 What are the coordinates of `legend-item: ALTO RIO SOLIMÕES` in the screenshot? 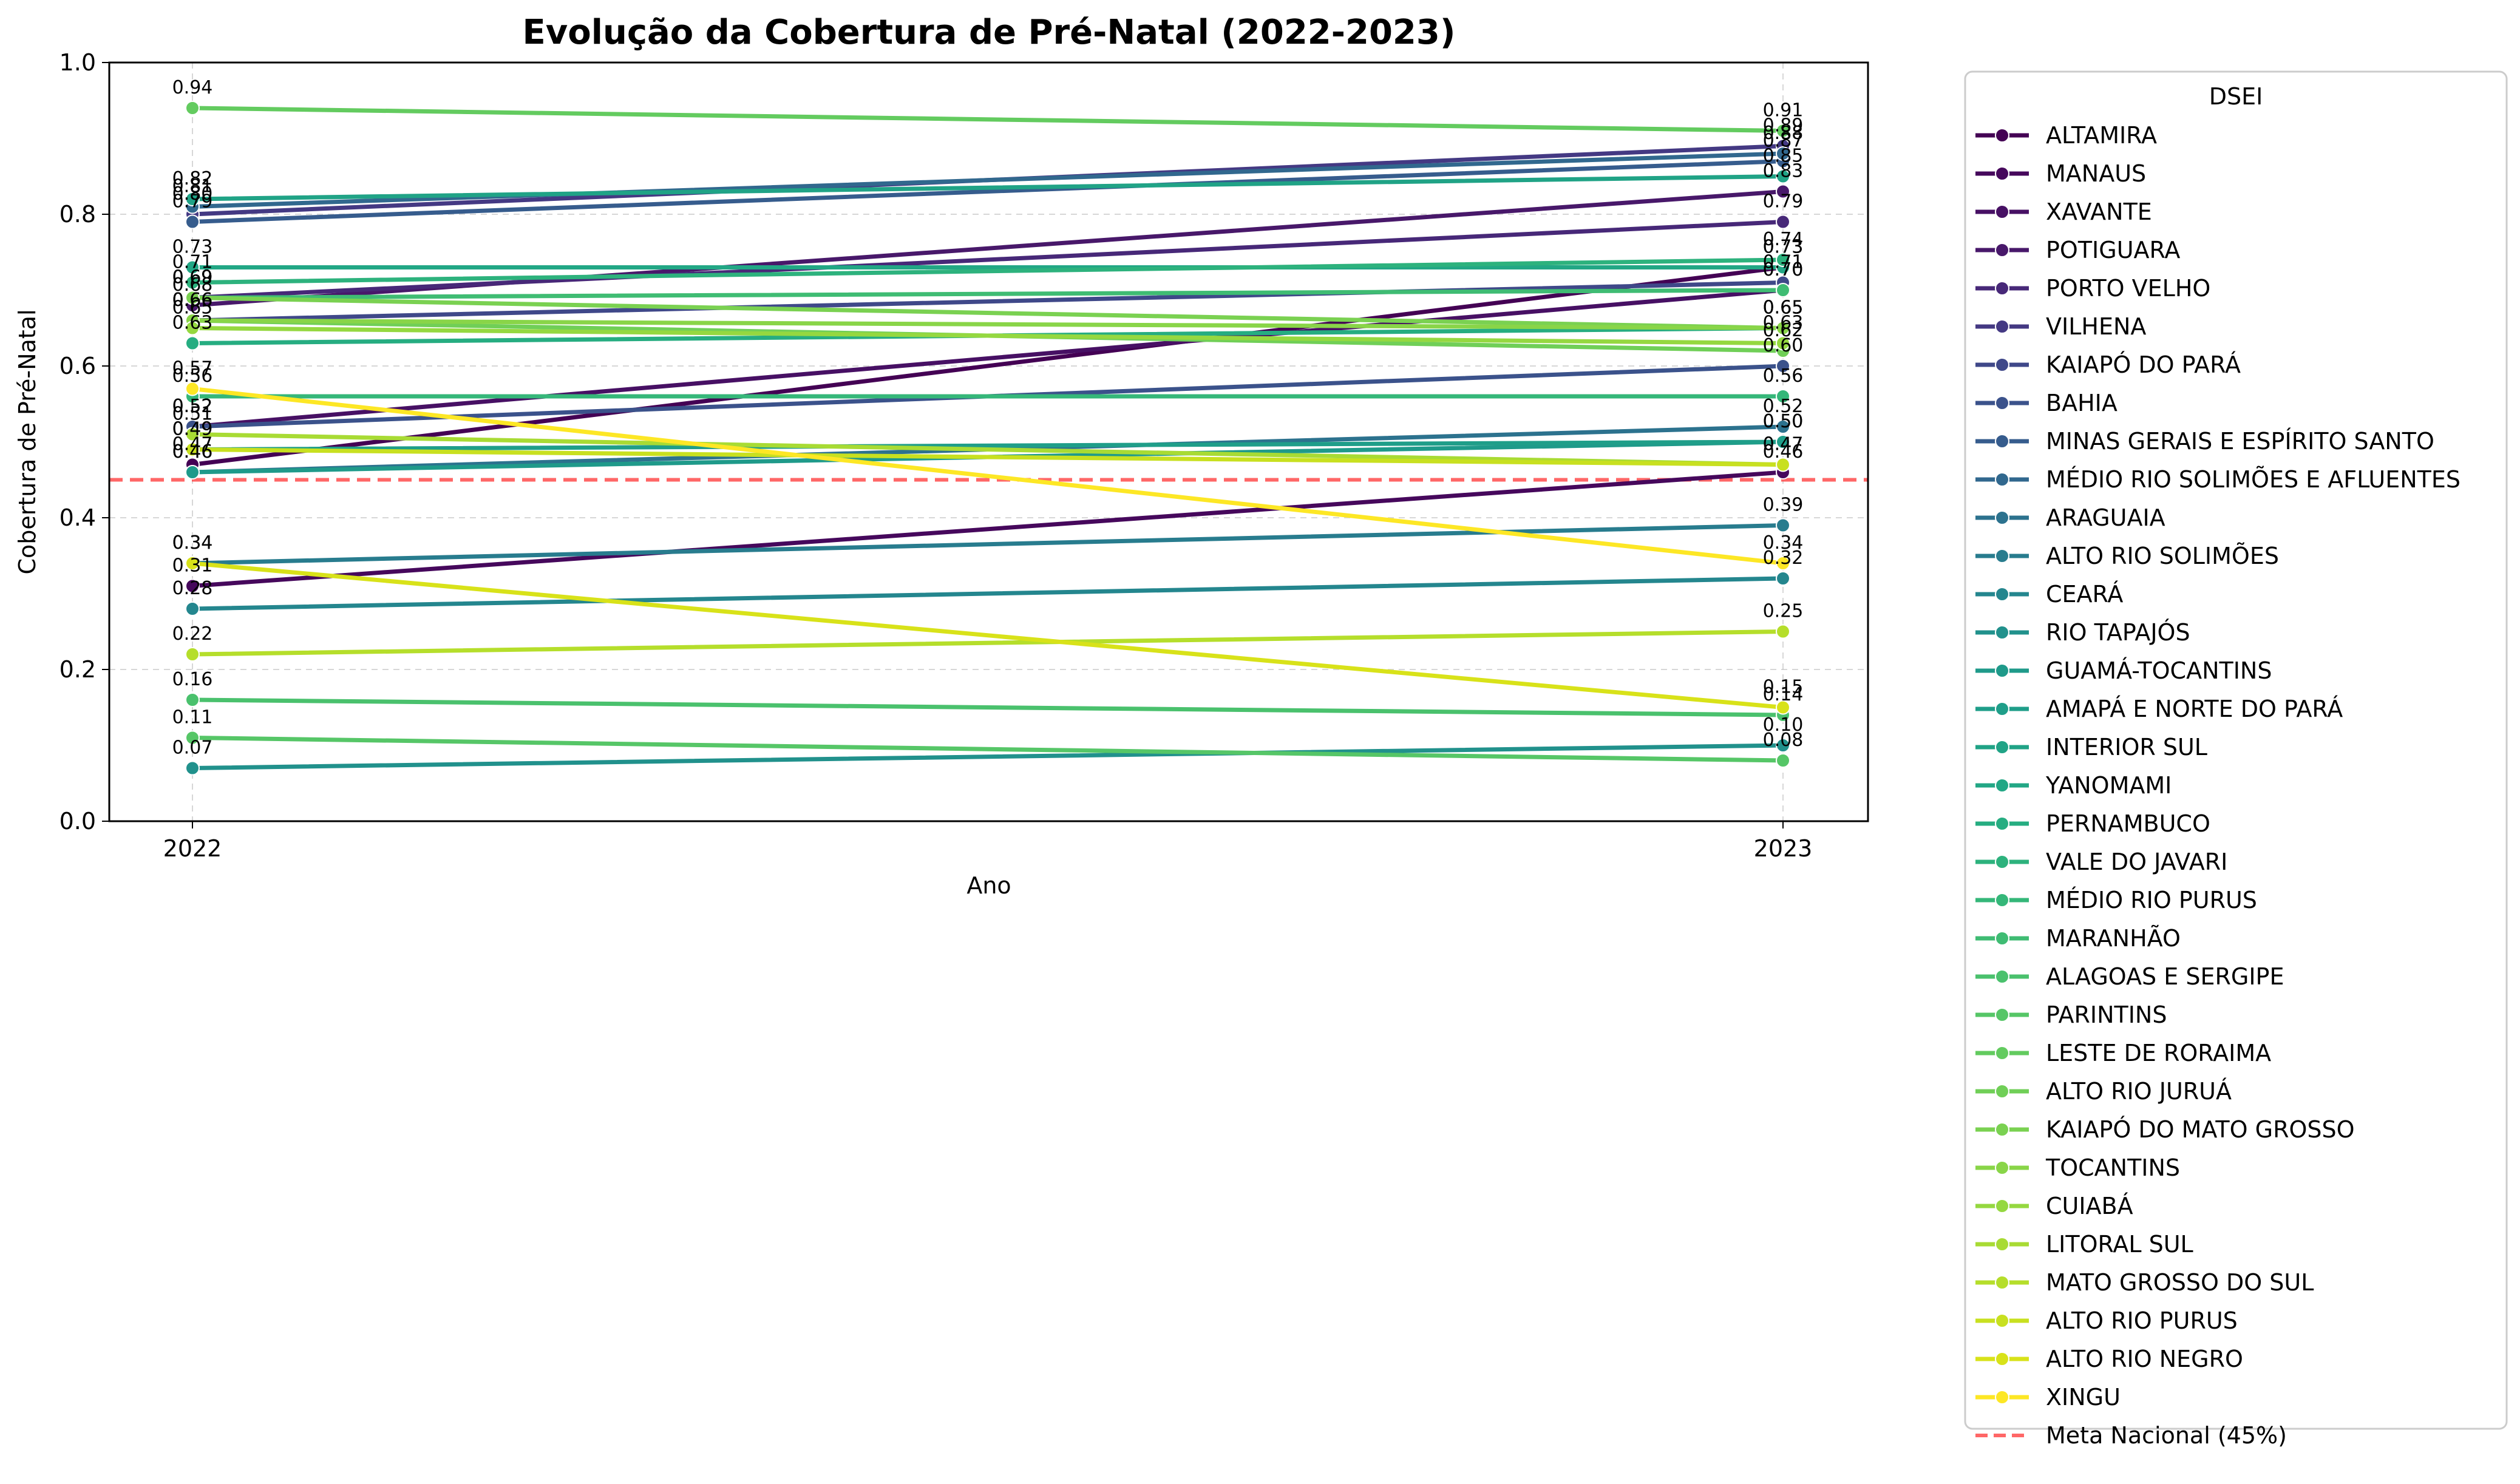 It's located at (2127, 556).